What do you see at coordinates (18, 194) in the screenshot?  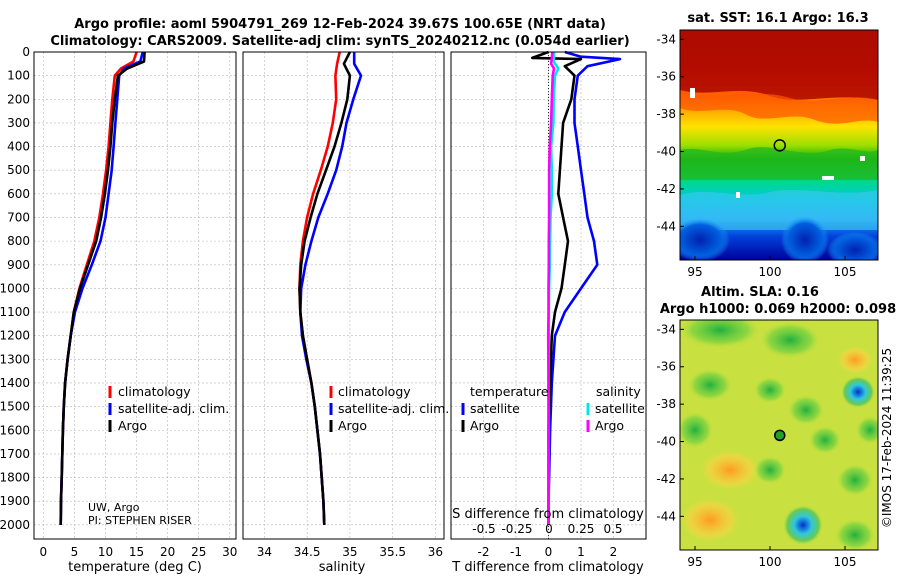 I see `y-tick-label: 600` at bounding box center [18, 194].